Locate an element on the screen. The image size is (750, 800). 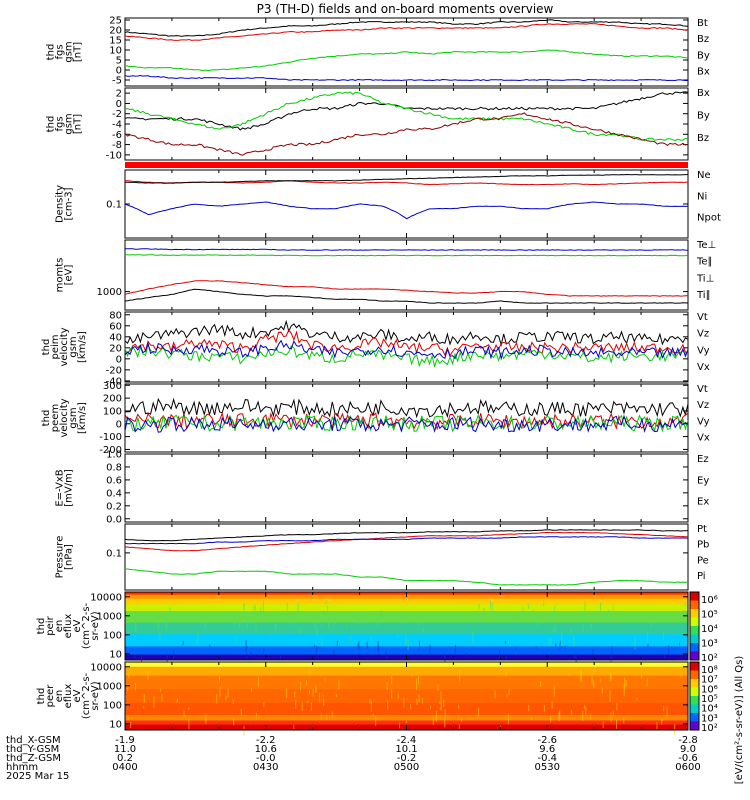
y-tick-label: 20 is located at coordinates (115, 348).